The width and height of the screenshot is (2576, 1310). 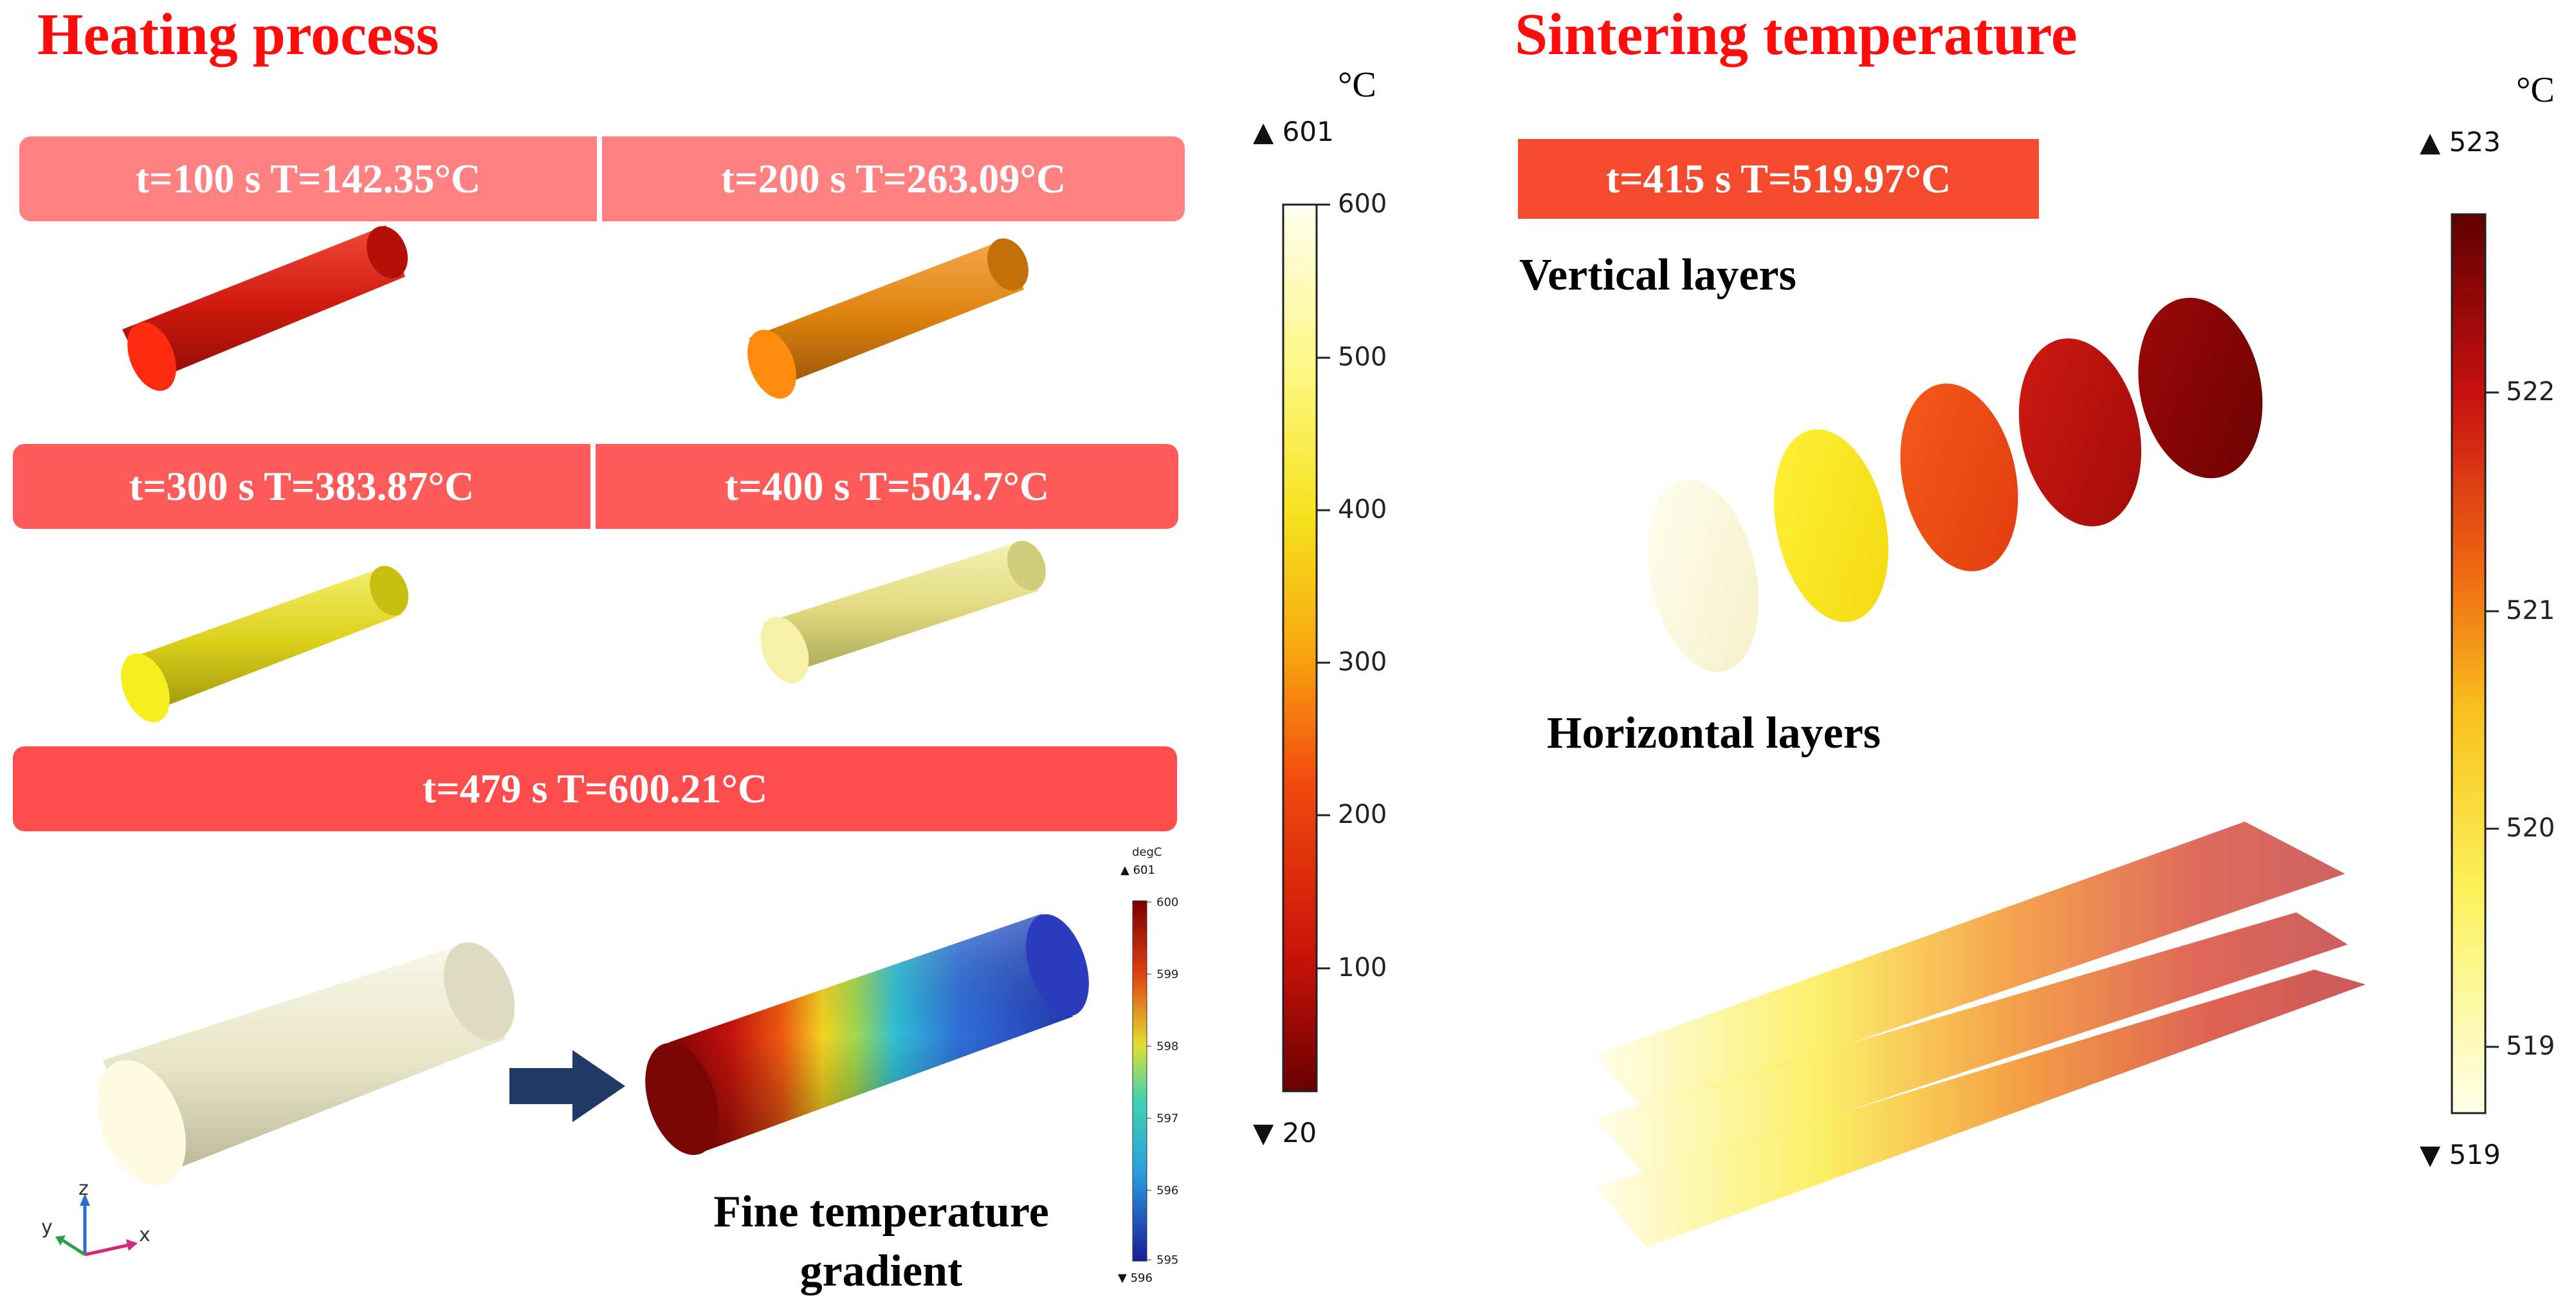 What do you see at coordinates (2530, 1046) in the screenshot?
I see `sintering-tick-519: 519` at bounding box center [2530, 1046].